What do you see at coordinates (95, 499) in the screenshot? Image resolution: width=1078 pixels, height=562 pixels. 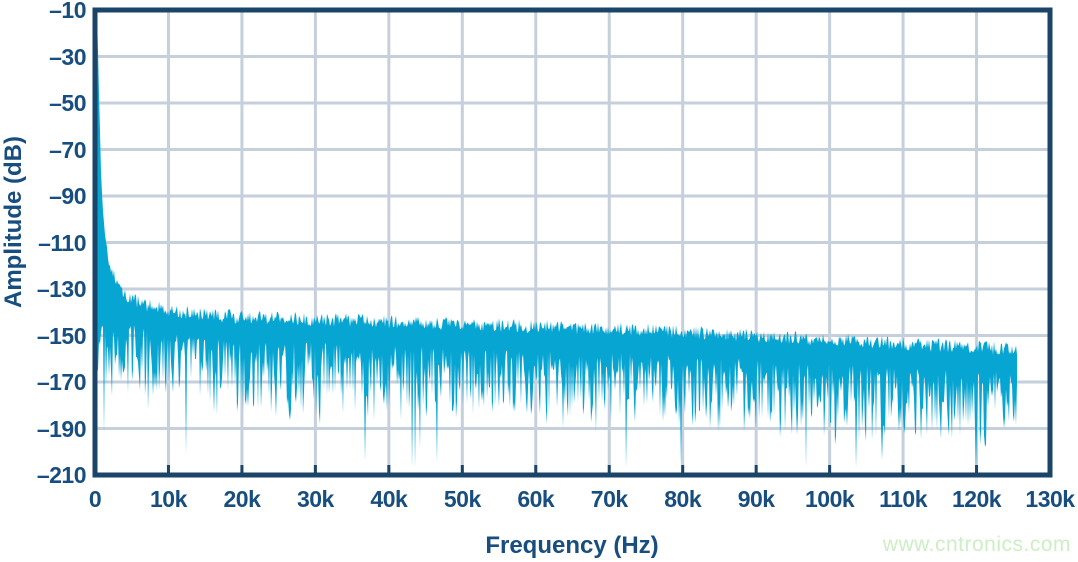 I see `x-tick-label: 0` at bounding box center [95, 499].